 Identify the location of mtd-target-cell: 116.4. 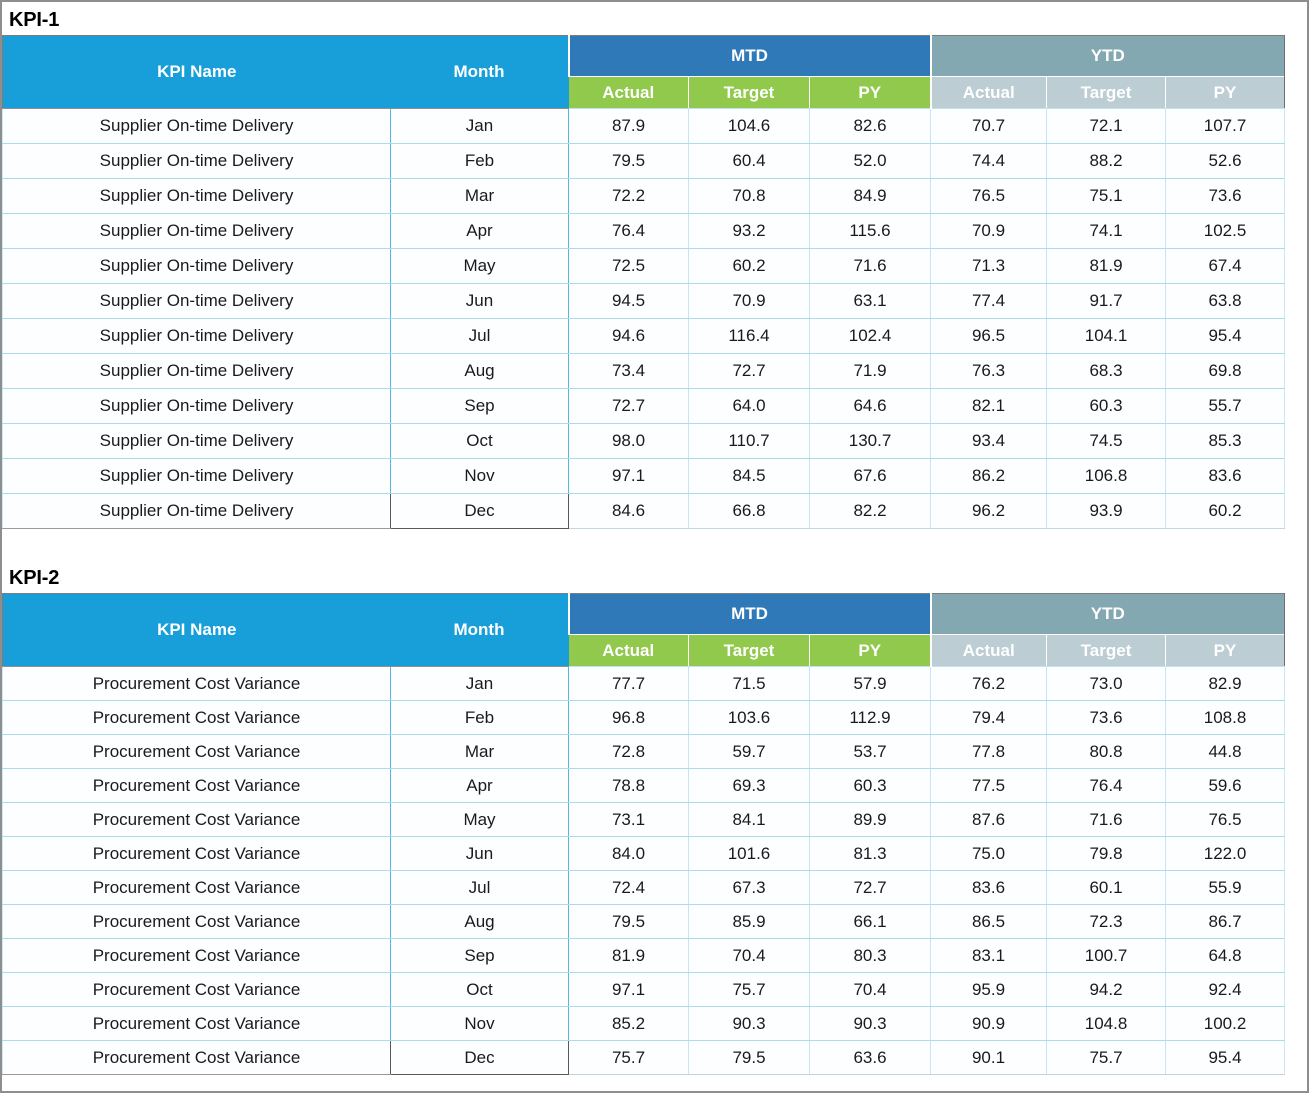
(749, 336).